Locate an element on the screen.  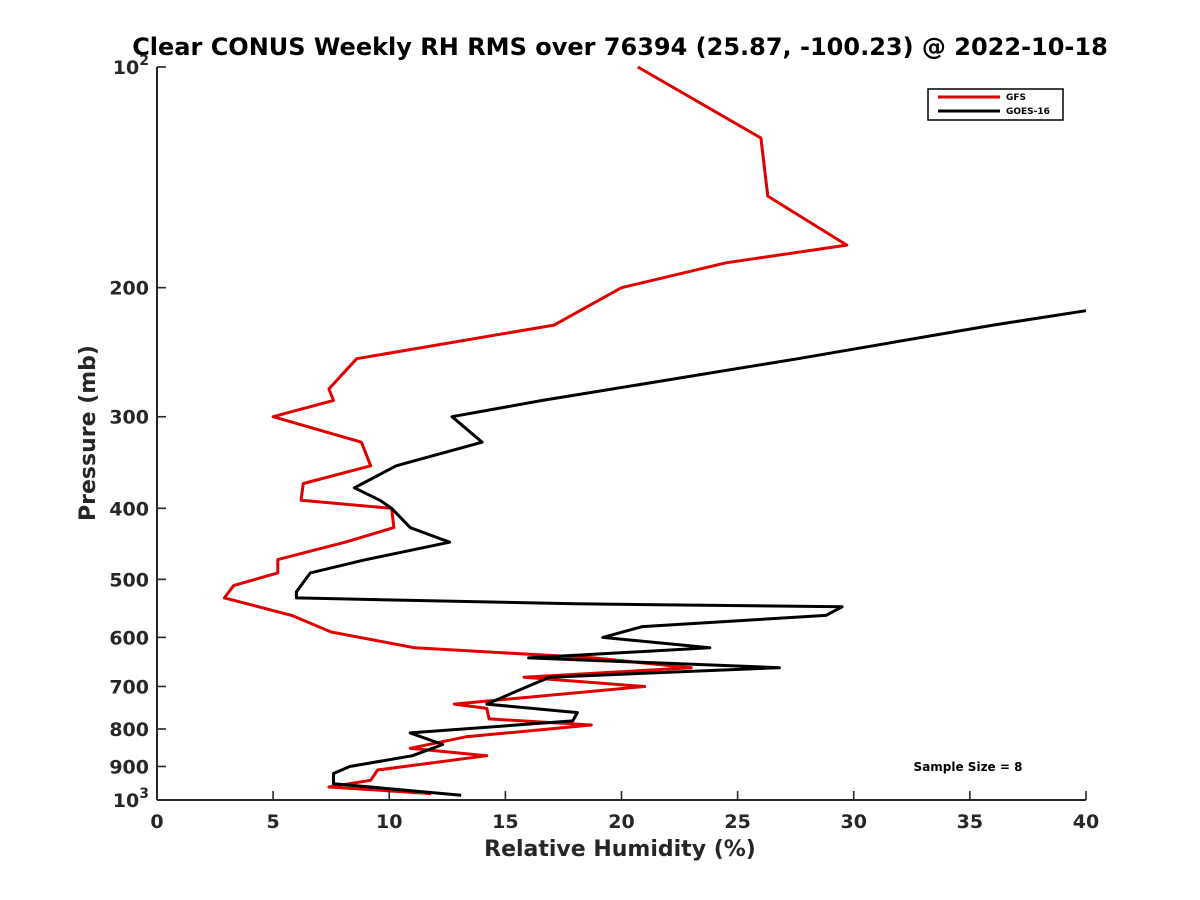
y-tick-label: 200 is located at coordinates (129, 289).